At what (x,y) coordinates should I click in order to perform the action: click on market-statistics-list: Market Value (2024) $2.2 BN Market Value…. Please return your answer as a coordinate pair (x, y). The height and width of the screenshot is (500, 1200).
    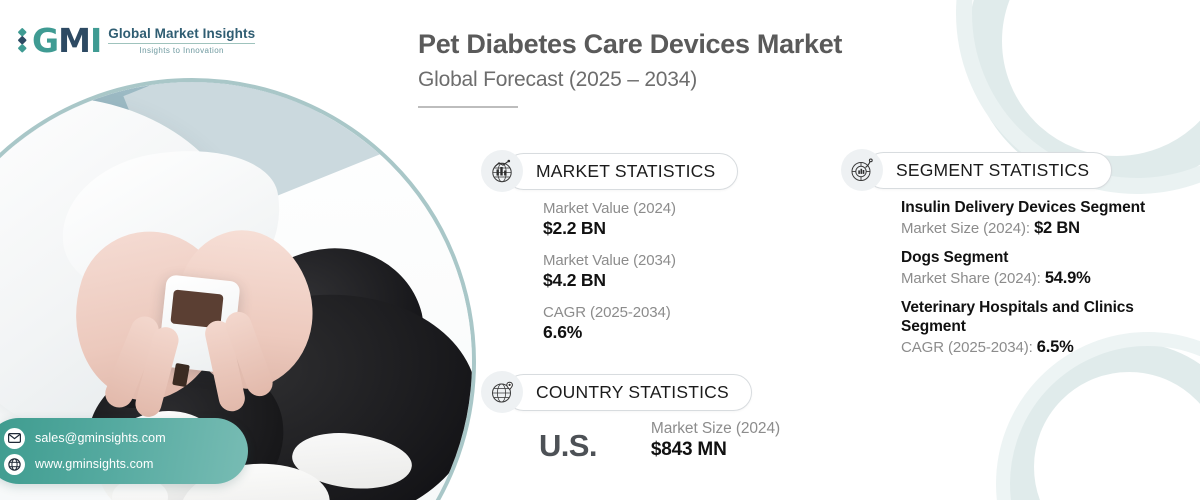
    Looking at the image, I should click on (609, 278).